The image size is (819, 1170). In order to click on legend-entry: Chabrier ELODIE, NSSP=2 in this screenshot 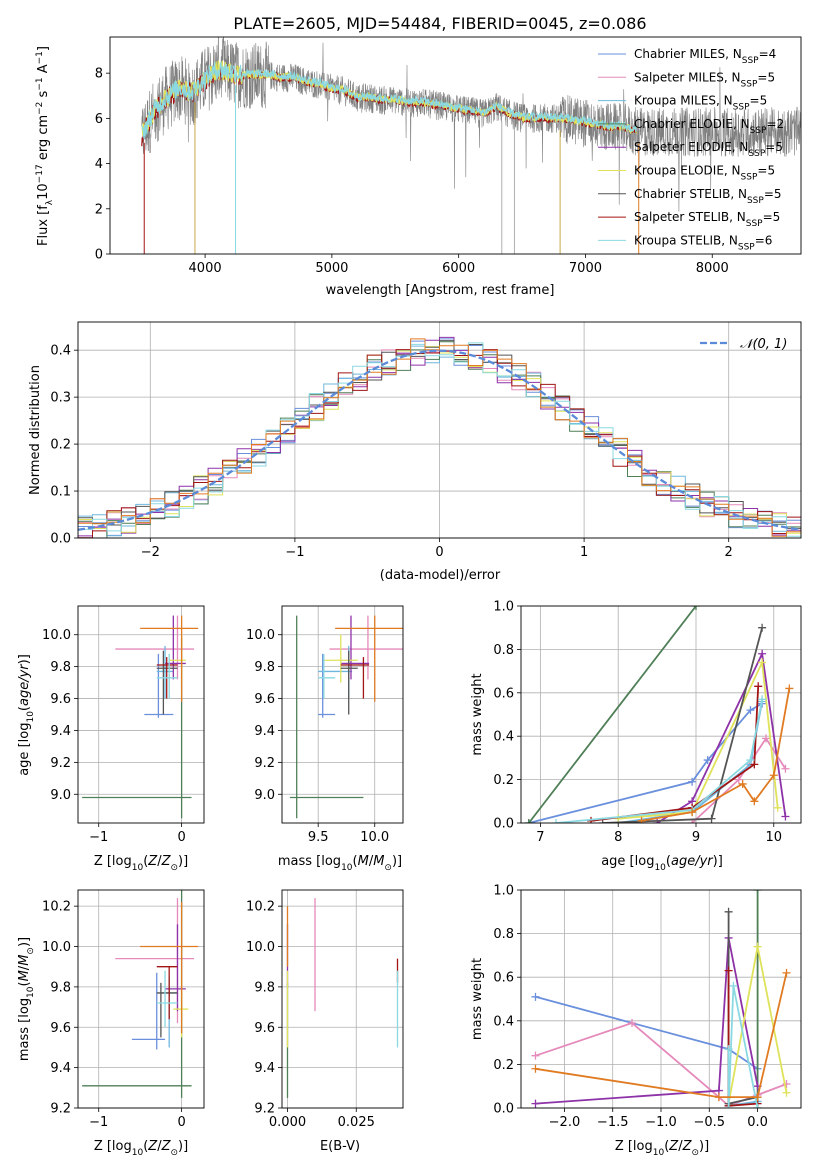, I will do `click(709, 126)`.